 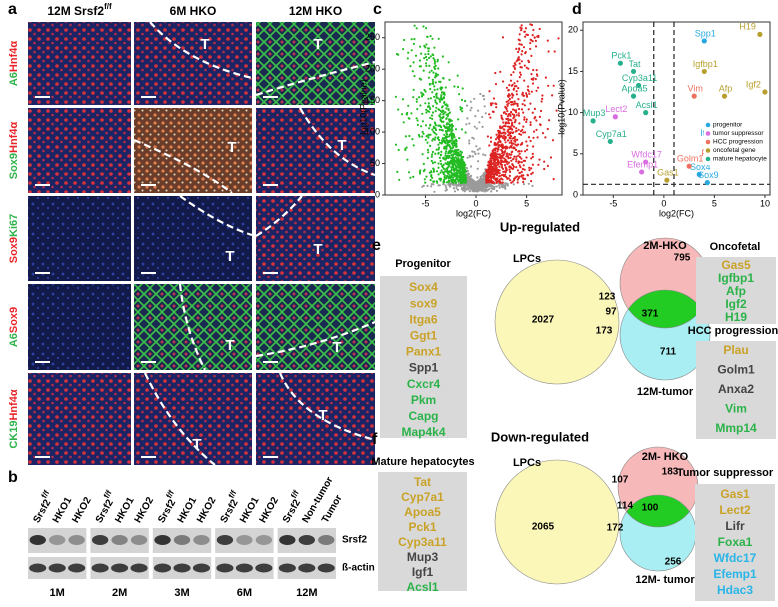 What do you see at coordinates (14, 64) in the screenshot?
I see `row-label: A6Hnf4α` at bounding box center [14, 64].